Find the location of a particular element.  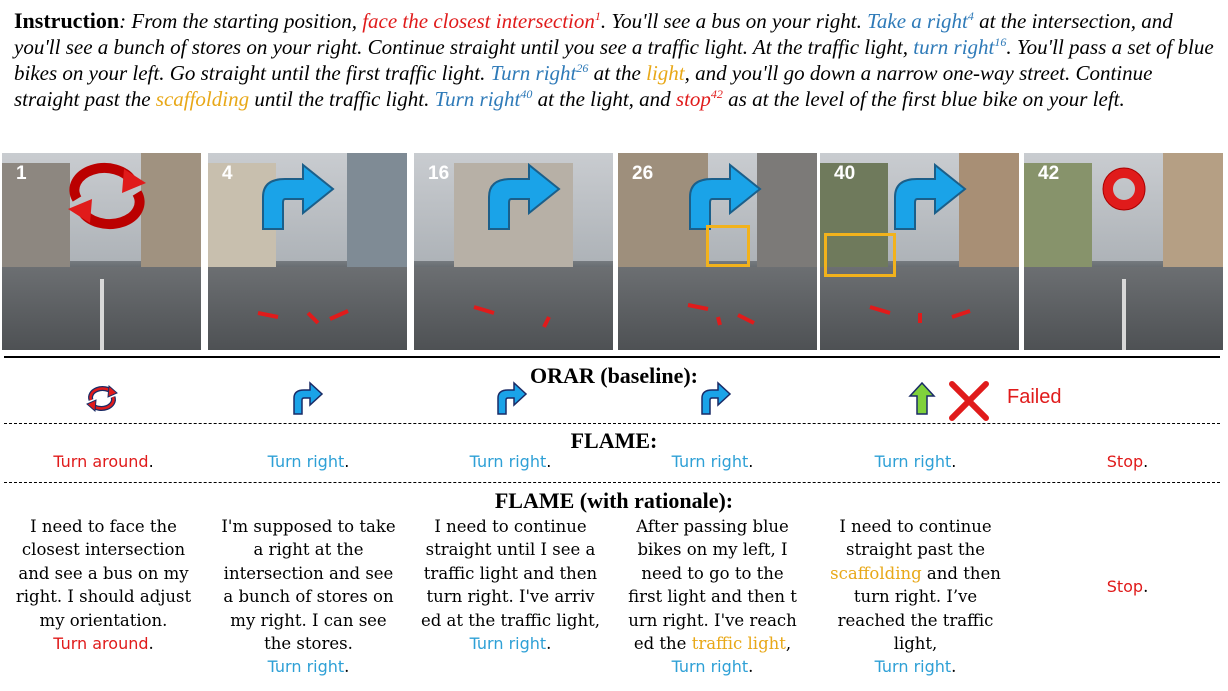

instruction-segment: stop is located at coordinates (693, 99).